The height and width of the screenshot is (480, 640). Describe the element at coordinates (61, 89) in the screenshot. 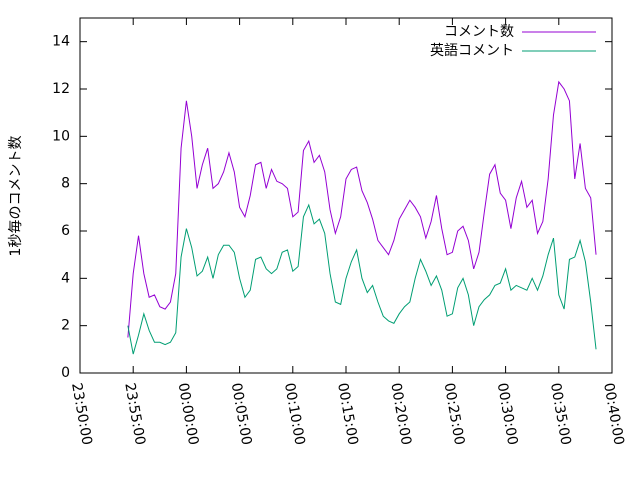

I see `y-tick-label: 12` at that location.